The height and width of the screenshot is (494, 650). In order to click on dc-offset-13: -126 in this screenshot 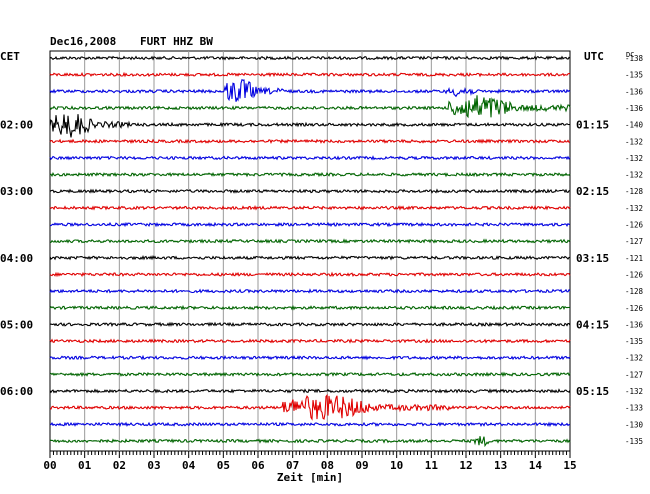, I will do `click(634, 274)`.